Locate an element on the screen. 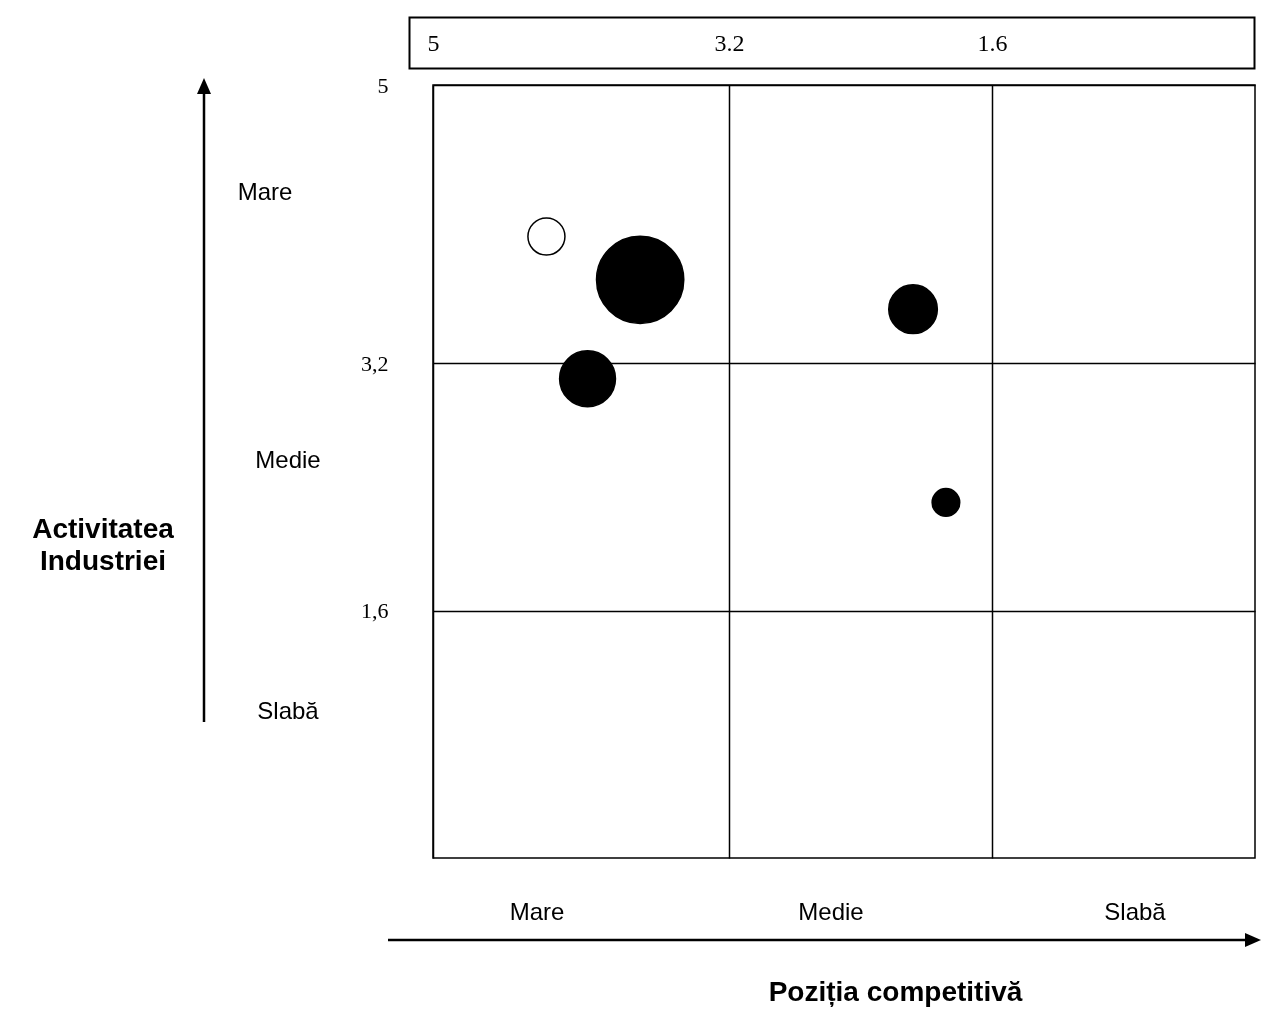  y-tick-label: 1,6 is located at coordinates (375, 611).